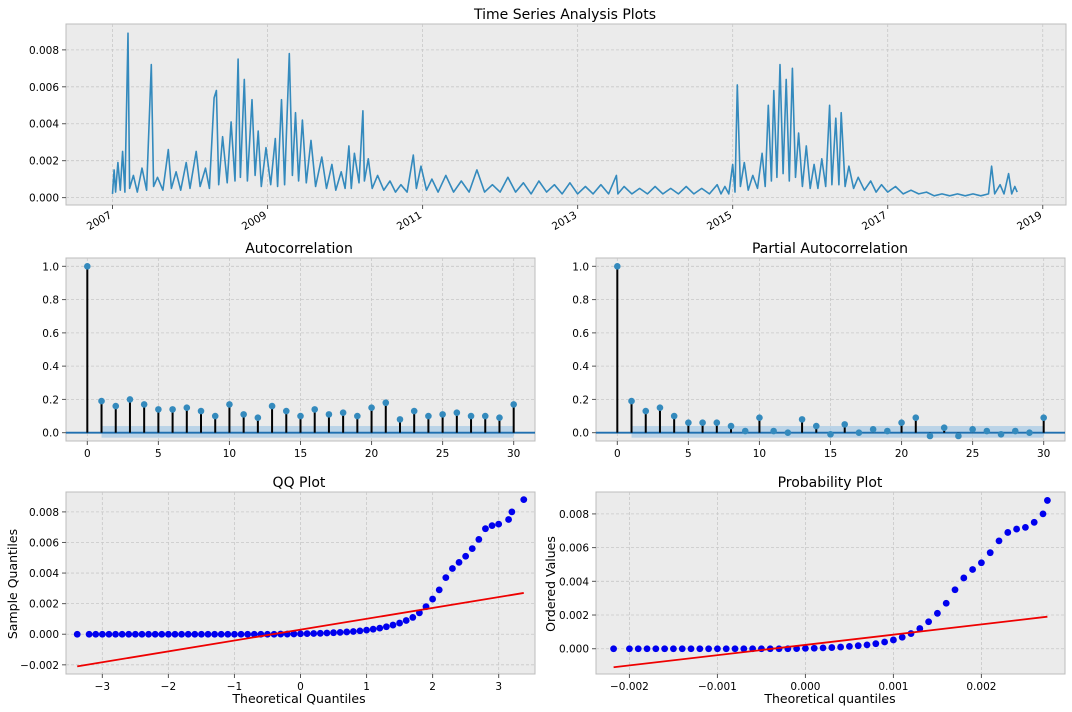  What do you see at coordinates (1043, 454) in the screenshot?
I see `pacf-x-tick-label: 30` at bounding box center [1043, 454].